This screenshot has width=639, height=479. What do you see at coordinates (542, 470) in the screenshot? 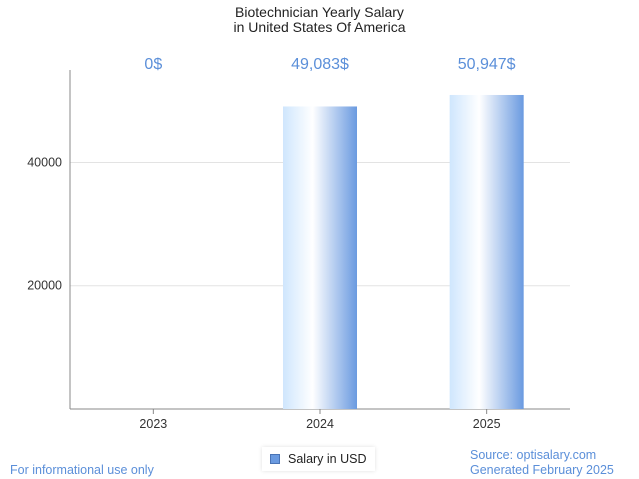
I see `generated-date-text: Generated February 2025` at bounding box center [542, 470].